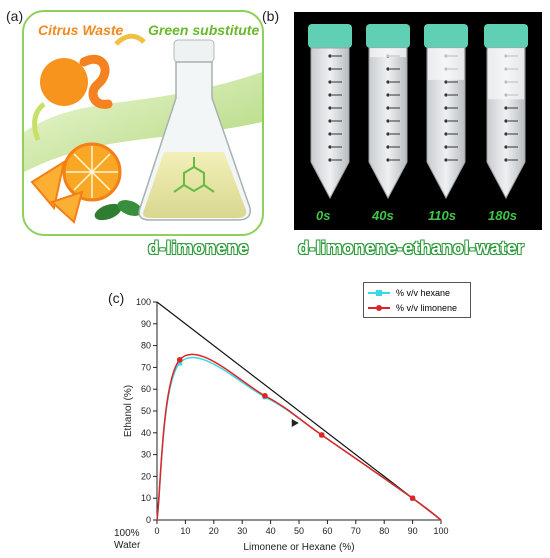 The height and width of the screenshot is (558, 550). I want to click on x-tick-label: 90, so click(413, 531).